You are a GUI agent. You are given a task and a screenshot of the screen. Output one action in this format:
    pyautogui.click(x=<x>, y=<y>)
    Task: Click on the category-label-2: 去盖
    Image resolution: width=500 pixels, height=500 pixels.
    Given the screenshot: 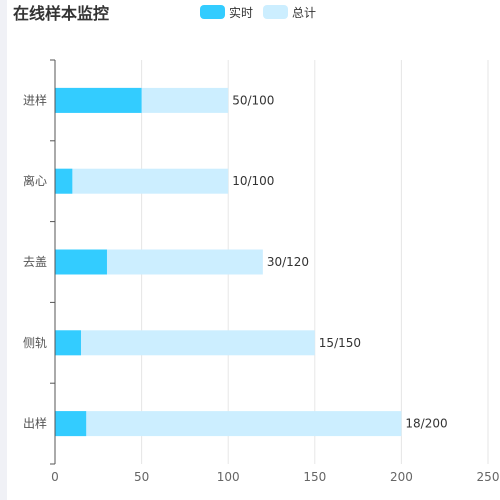 What is the action you would take?
    pyautogui.click(x=35, y=262)
    